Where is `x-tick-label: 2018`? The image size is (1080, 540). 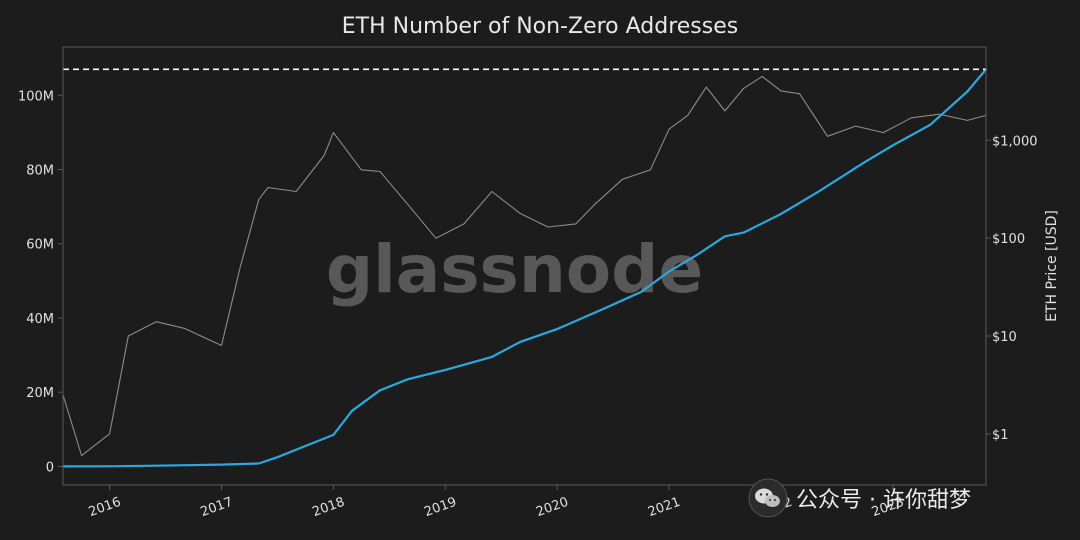 x-tick-label: 2018 is located at coordinates (329, 507).